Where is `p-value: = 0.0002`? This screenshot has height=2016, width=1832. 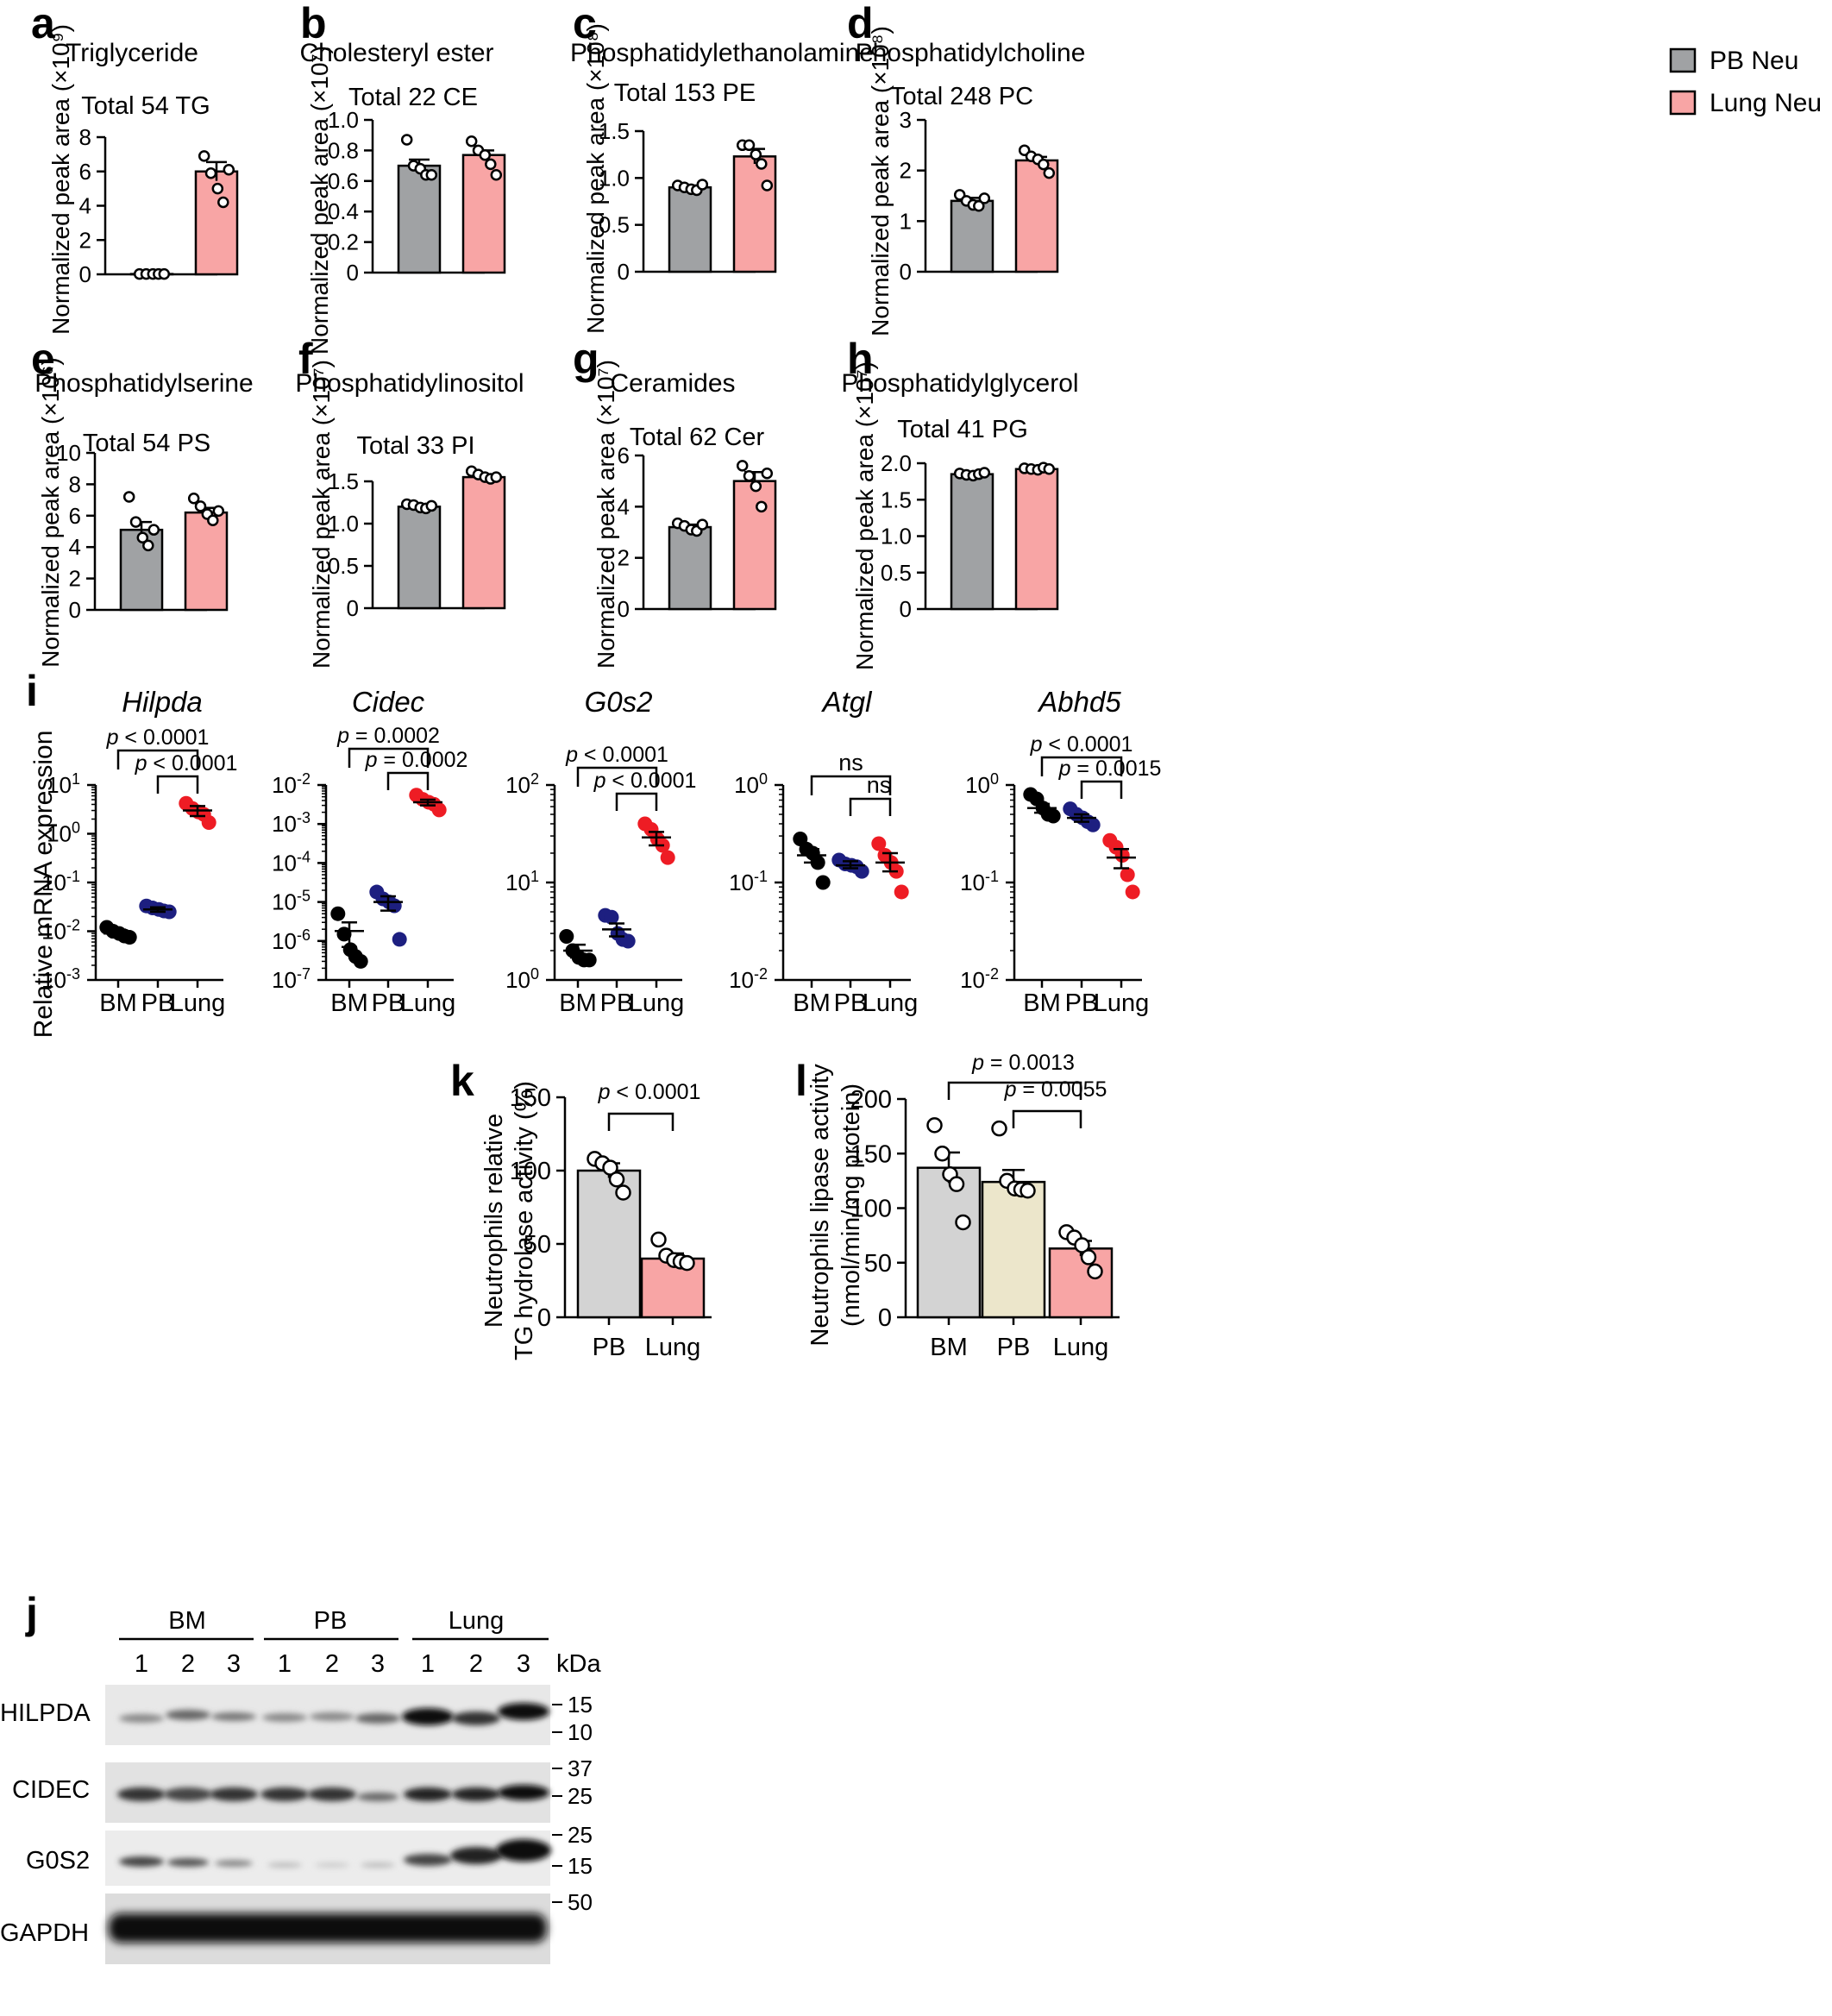 p-value: = 0.0002 is located at coordinates (394, 736).